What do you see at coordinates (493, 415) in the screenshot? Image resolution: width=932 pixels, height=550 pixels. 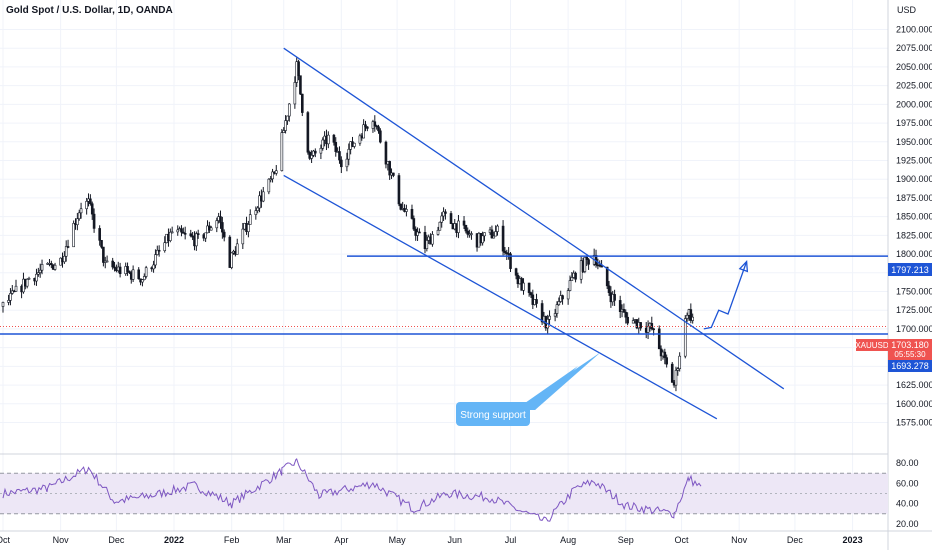 I see `callout-label: Strong support` at bounding box center [493, 415].